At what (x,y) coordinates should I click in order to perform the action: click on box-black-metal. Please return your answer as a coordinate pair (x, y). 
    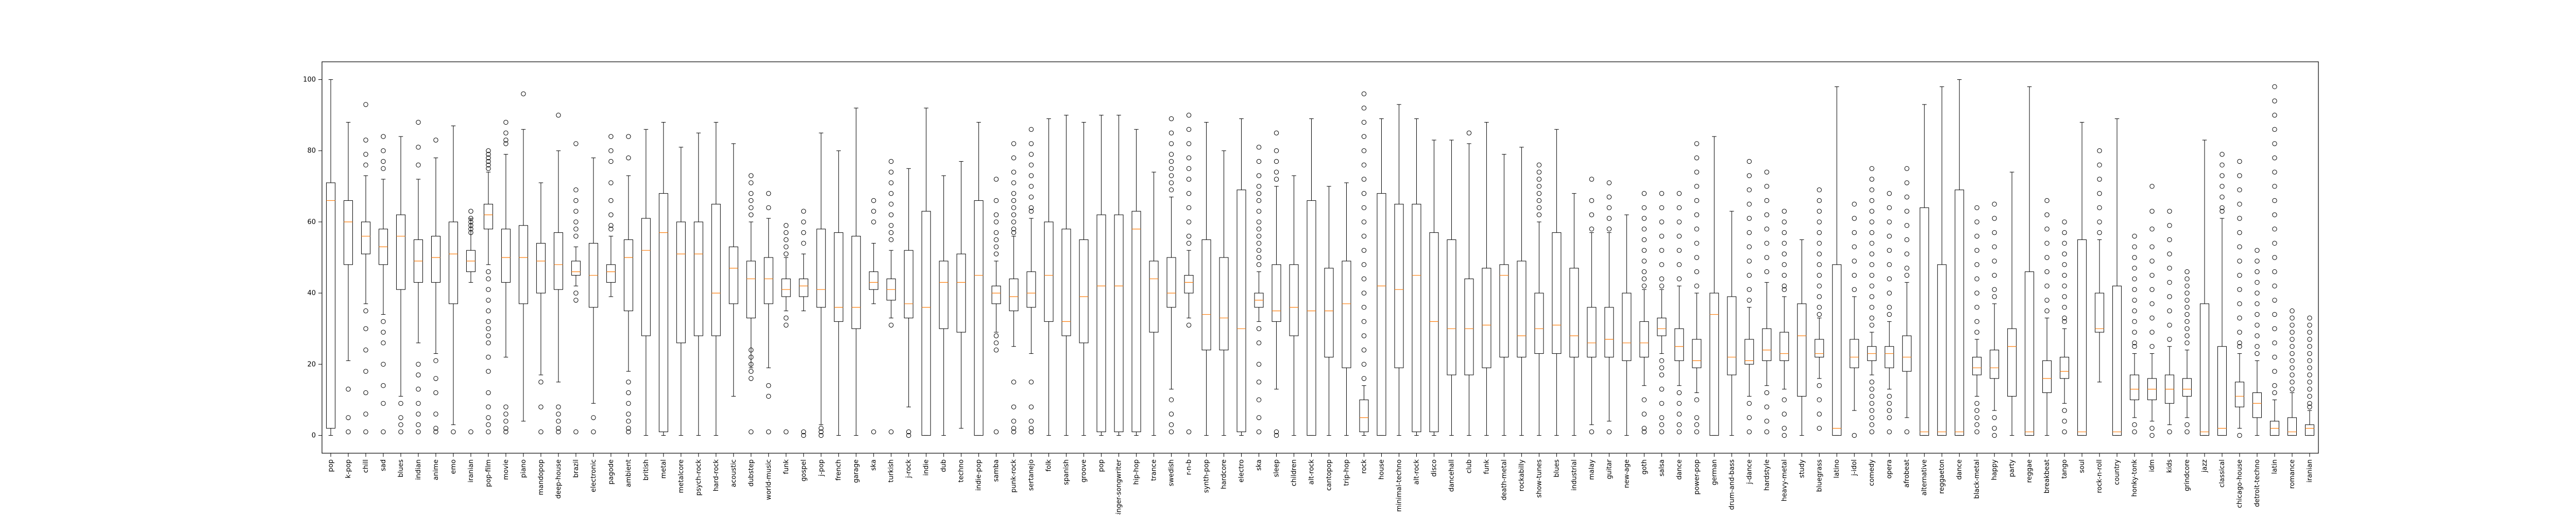
    Looking at the image, I should click on (1977, 320).